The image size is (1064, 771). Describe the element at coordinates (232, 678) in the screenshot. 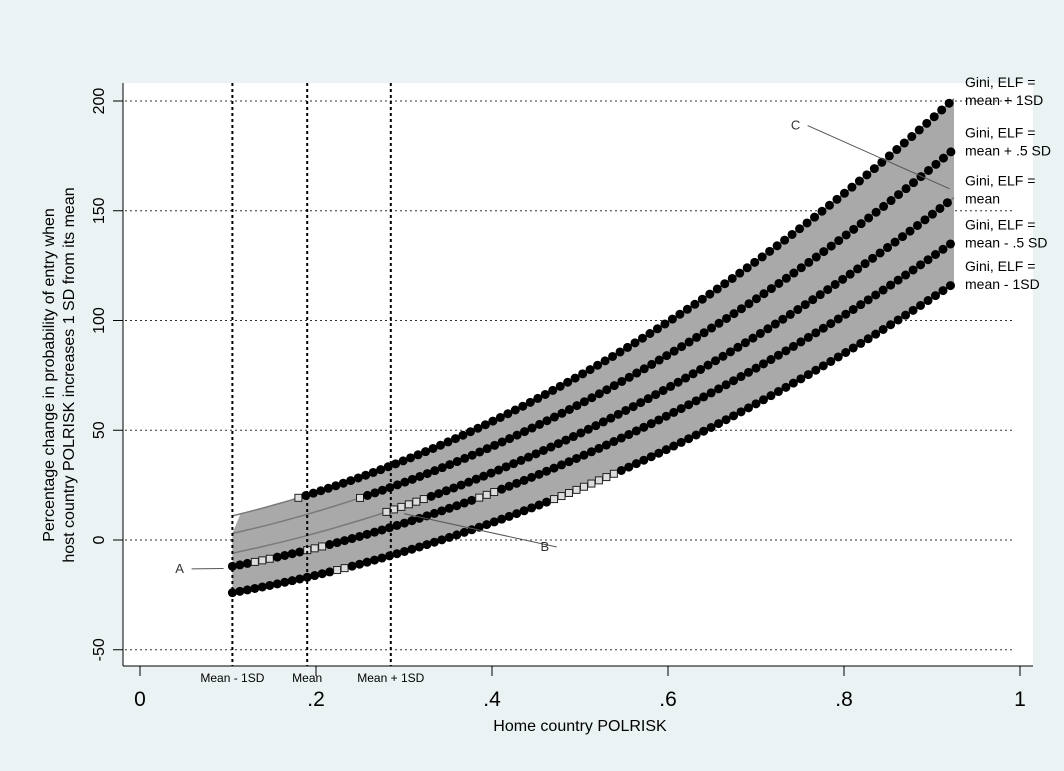

I see `ref-line-label-0: Mean - 1SD` at that location.